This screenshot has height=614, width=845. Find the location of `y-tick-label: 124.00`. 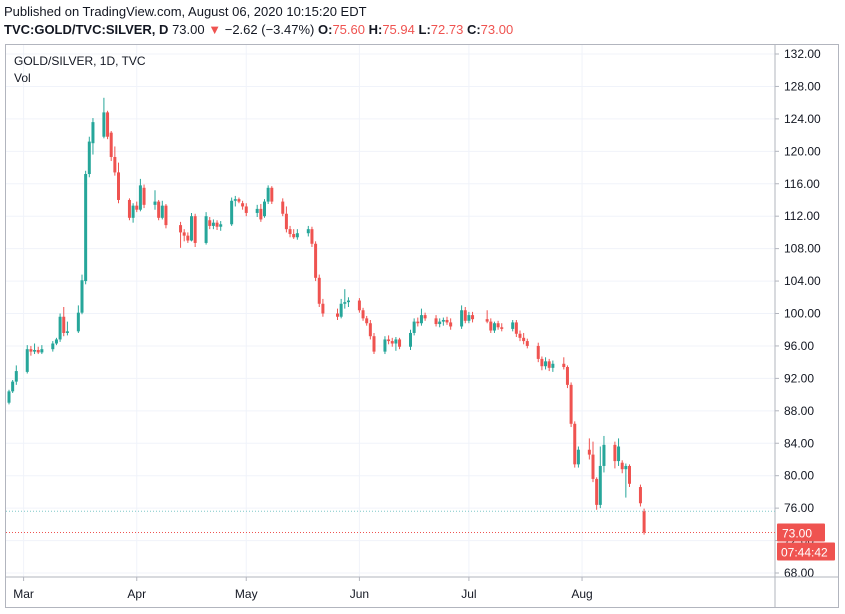

y-tick-label: 124.00 is located at coordinates (802, 119).